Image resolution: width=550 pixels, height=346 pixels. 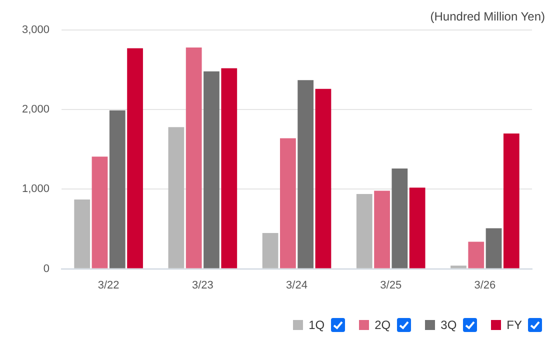 I want to click on legend-label: FY, so click(x=514, y=325).